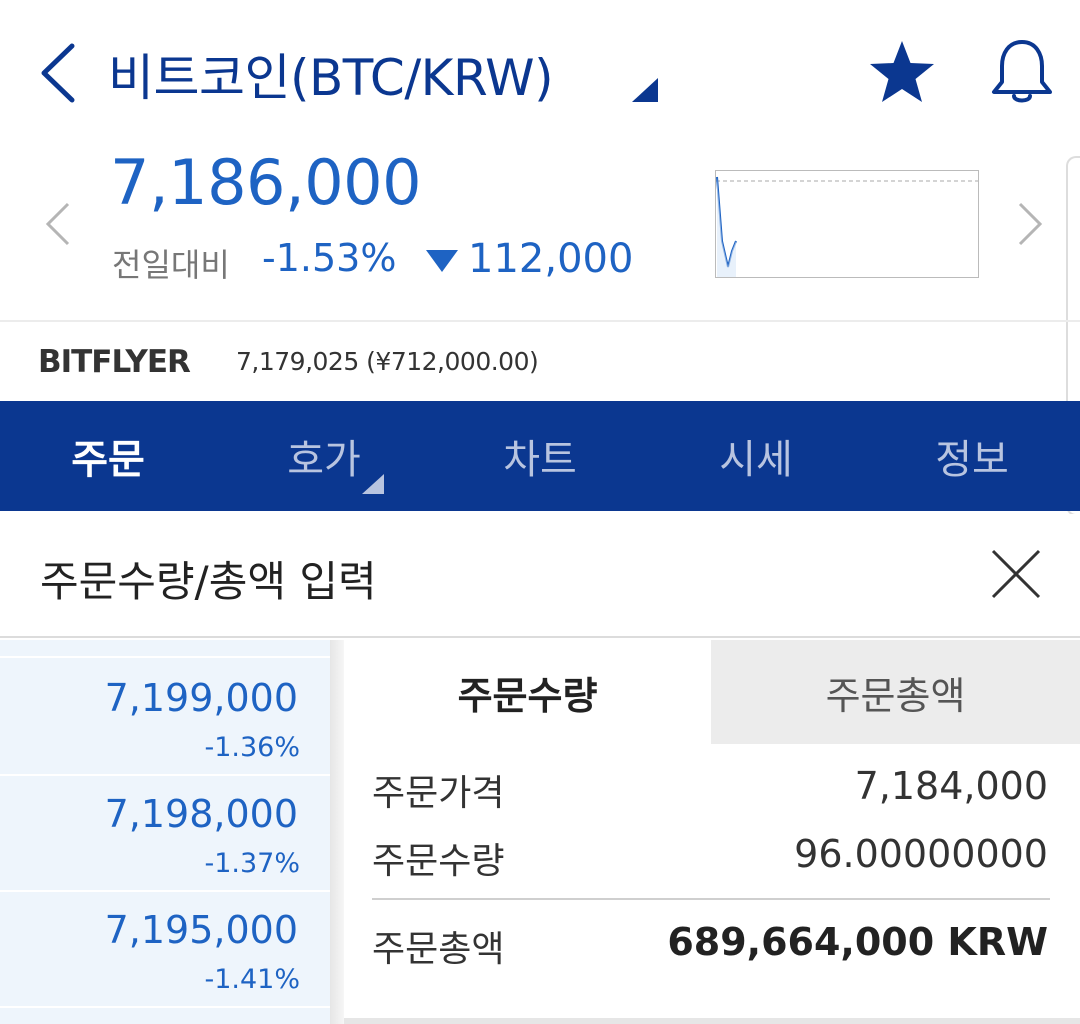 The height and width of the screenshot is (1024, 1080). I want to click on order-qty-value: 96.00000000, so click(921, 854).